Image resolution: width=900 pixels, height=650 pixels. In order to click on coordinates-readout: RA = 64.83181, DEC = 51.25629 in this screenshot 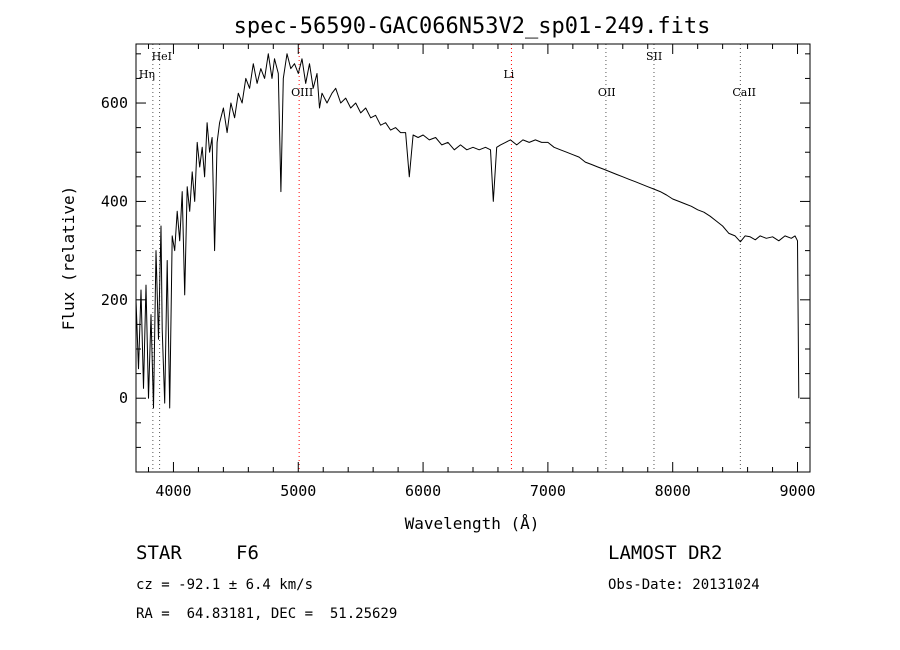, I will do `click(267, 614)`.